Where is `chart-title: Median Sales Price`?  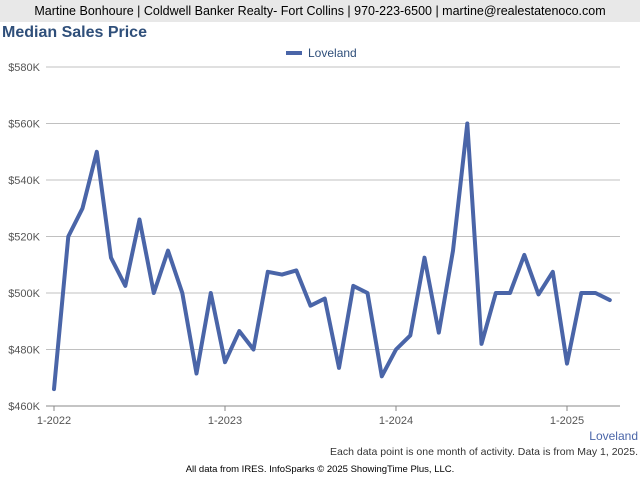 chart-title: Median Sales Price is located at coordinates (74, 32).